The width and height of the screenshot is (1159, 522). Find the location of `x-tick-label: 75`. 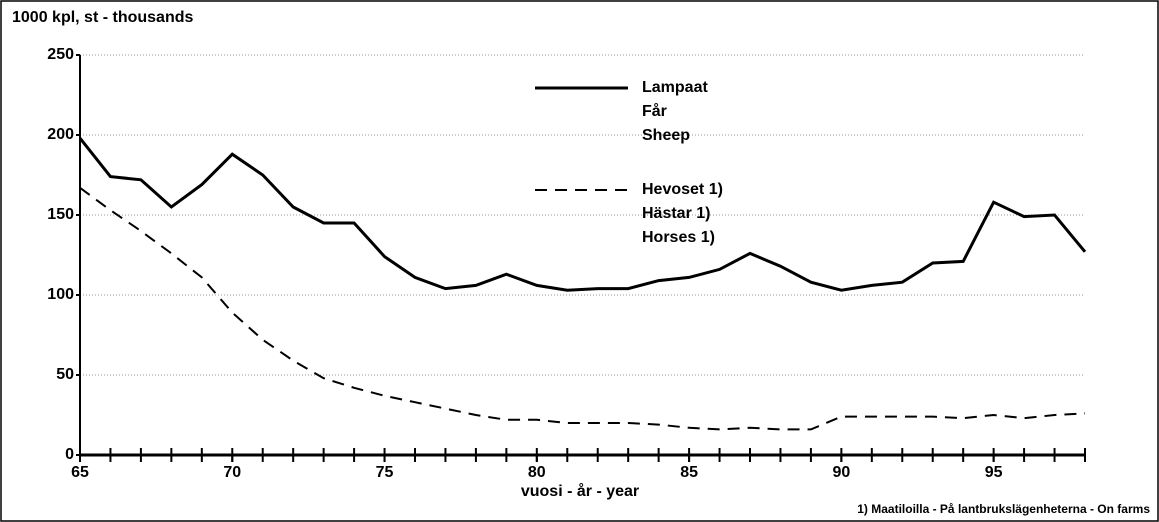

x-tick-label: 75 is located at coordinates (385, 472).